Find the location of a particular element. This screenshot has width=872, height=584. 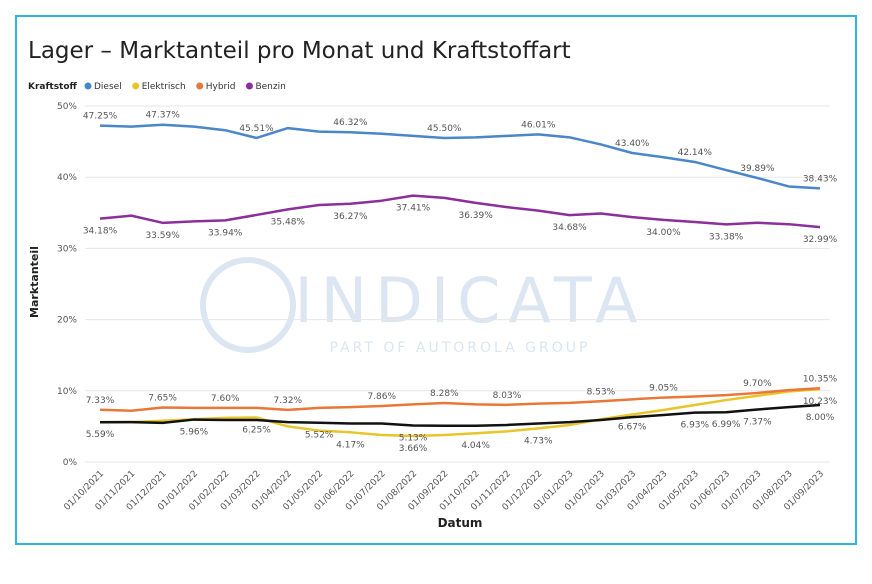

watermark-logo is located at coordinates (248, 305).